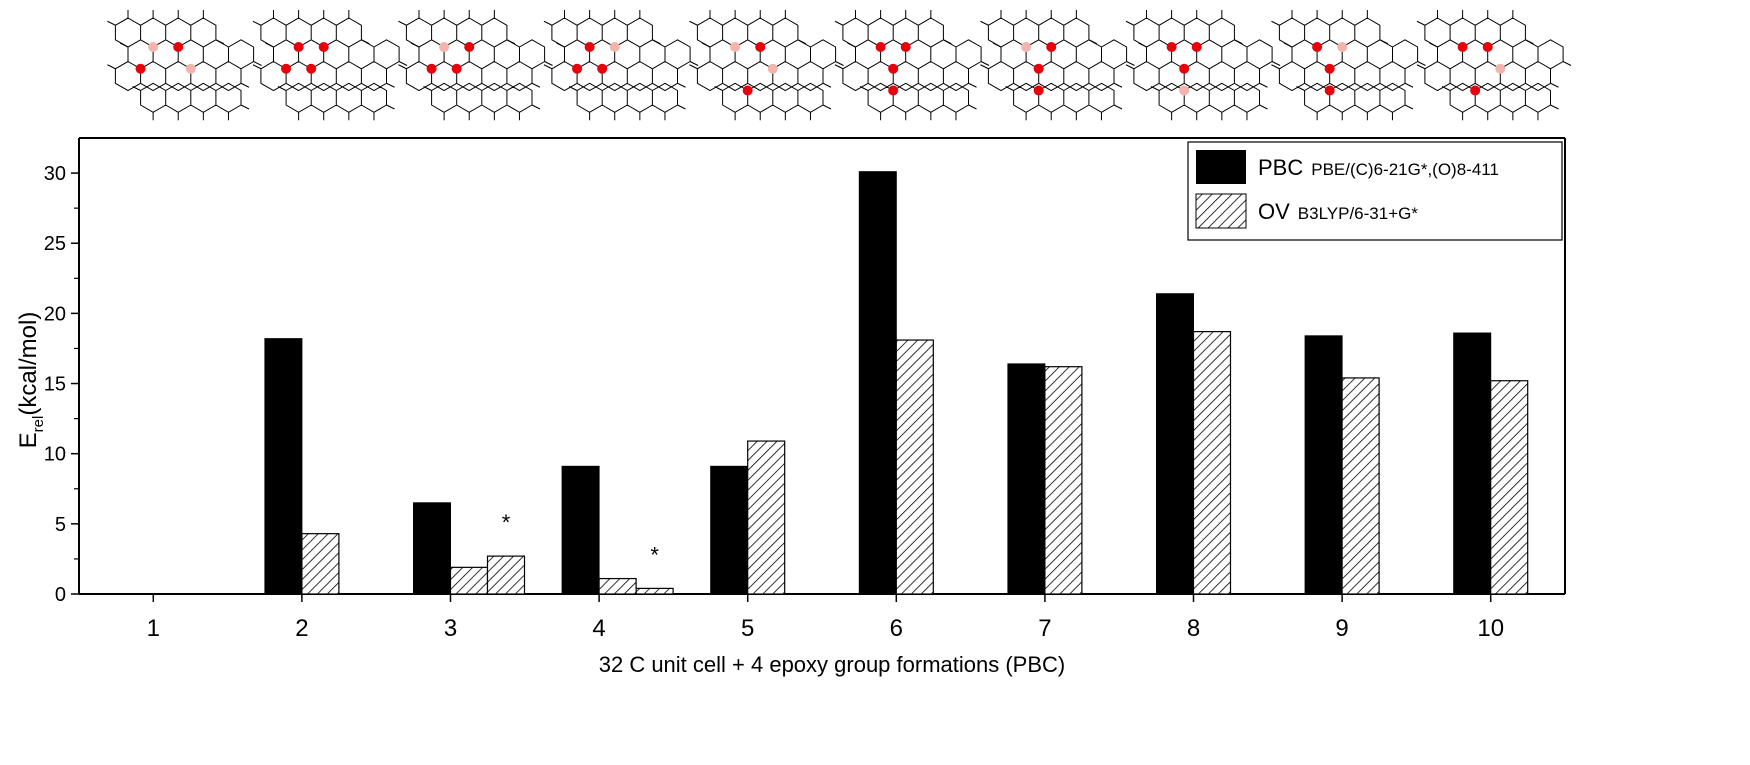 The height and width of the screenshot is (765, 1750). What do you see at coordinates (153, 628) in the screenshot?
I see `x-tick-label: 1` at bounding box center [153, 628].